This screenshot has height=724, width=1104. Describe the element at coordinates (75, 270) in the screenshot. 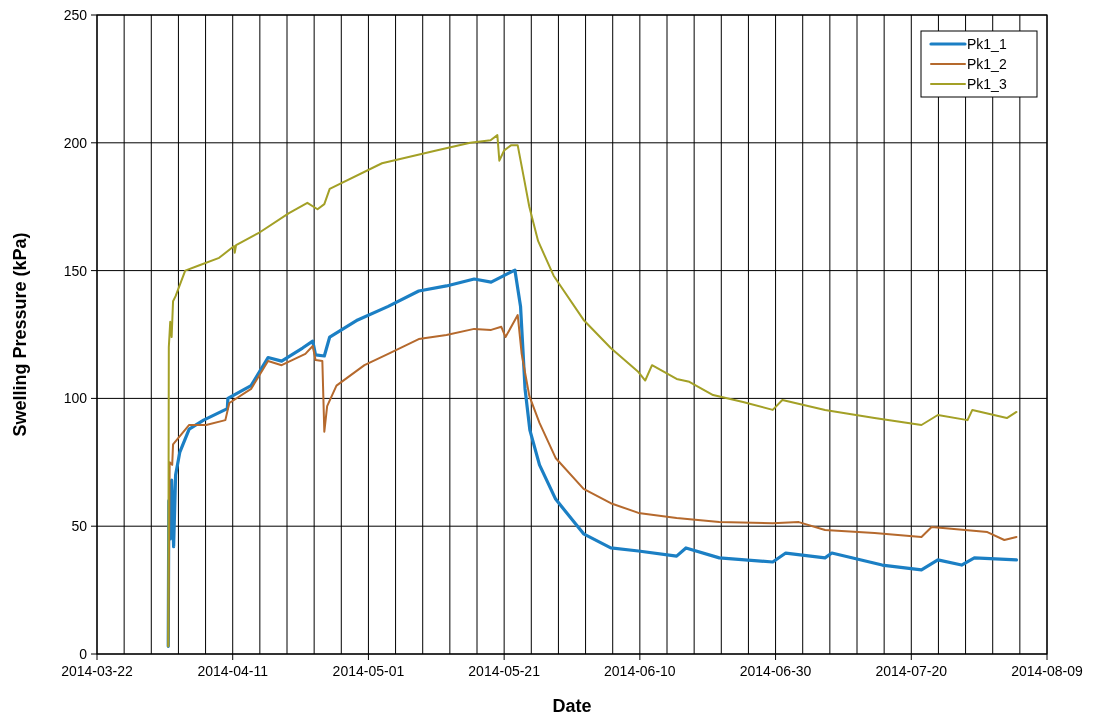

I see `y-tick-label: 150` at that location.